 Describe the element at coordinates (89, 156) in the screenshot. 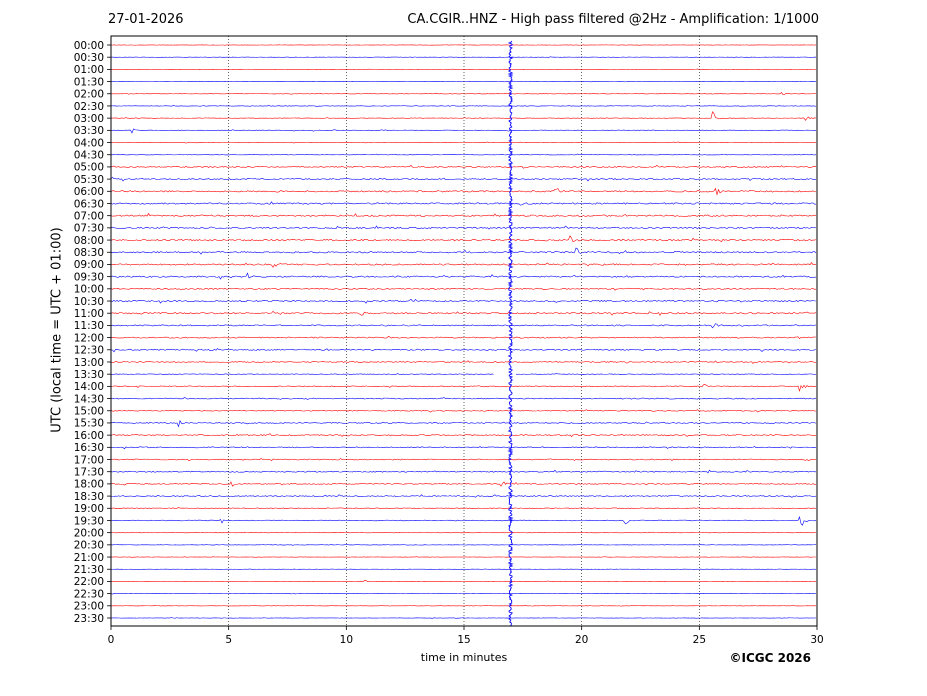

I see `y-tick-label: 04:30` at that location.